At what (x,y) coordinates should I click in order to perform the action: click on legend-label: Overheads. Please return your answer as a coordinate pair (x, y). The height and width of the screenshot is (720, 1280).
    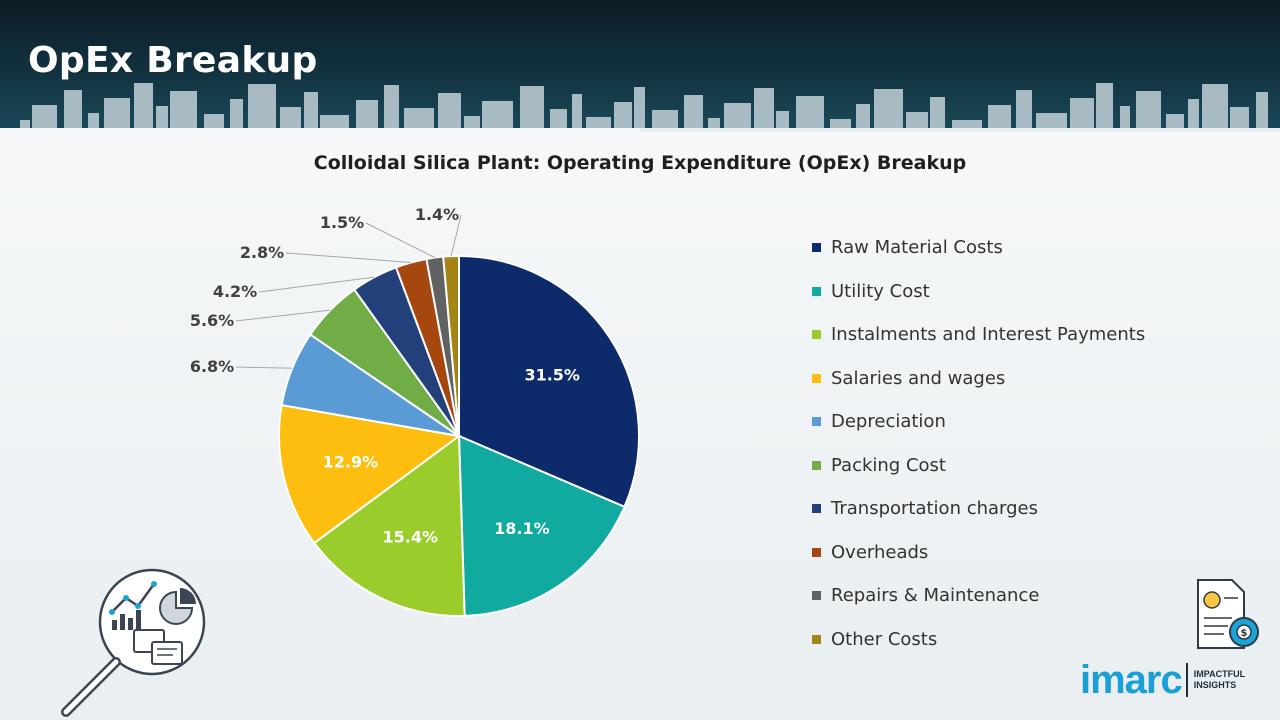
    Looking at the image, I should click on (880, 552).